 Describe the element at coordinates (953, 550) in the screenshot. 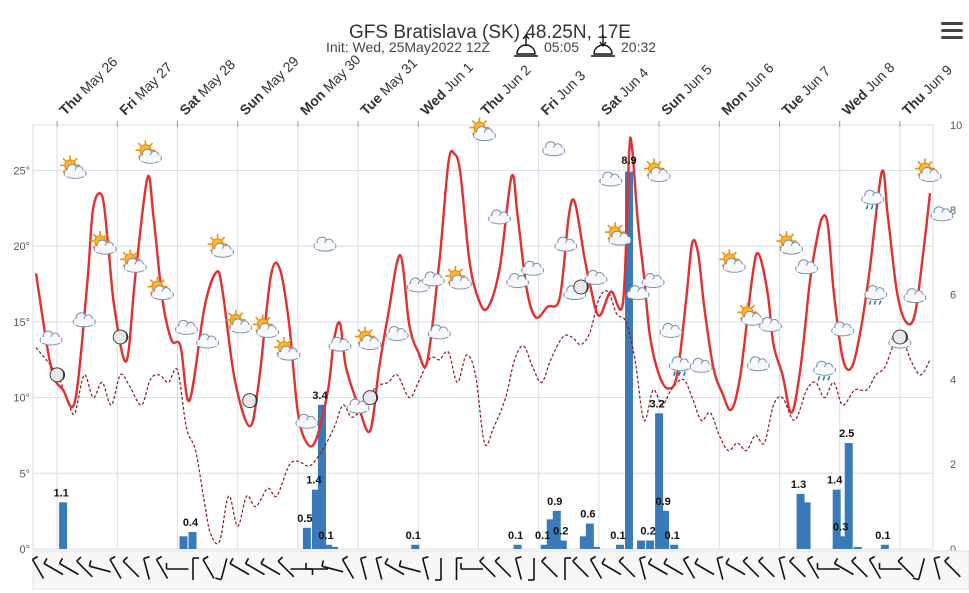

I see `y-right-tick-label: 0` at that location.